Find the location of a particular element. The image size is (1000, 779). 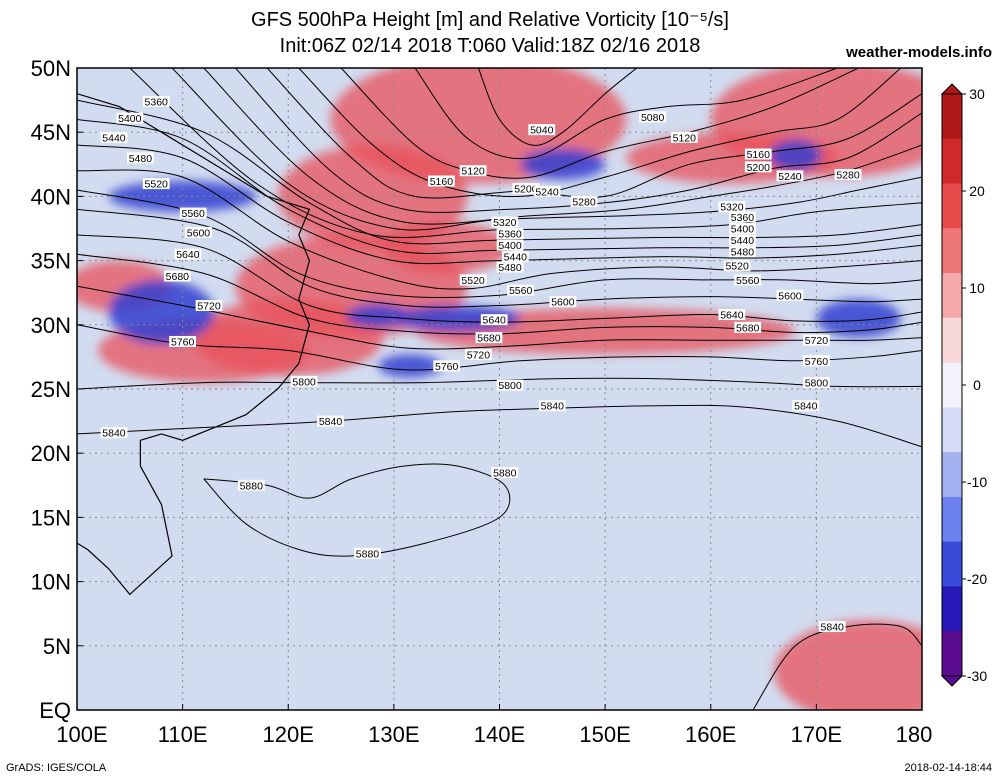

contour-label: 5280 is located at coordinates (848, 176).